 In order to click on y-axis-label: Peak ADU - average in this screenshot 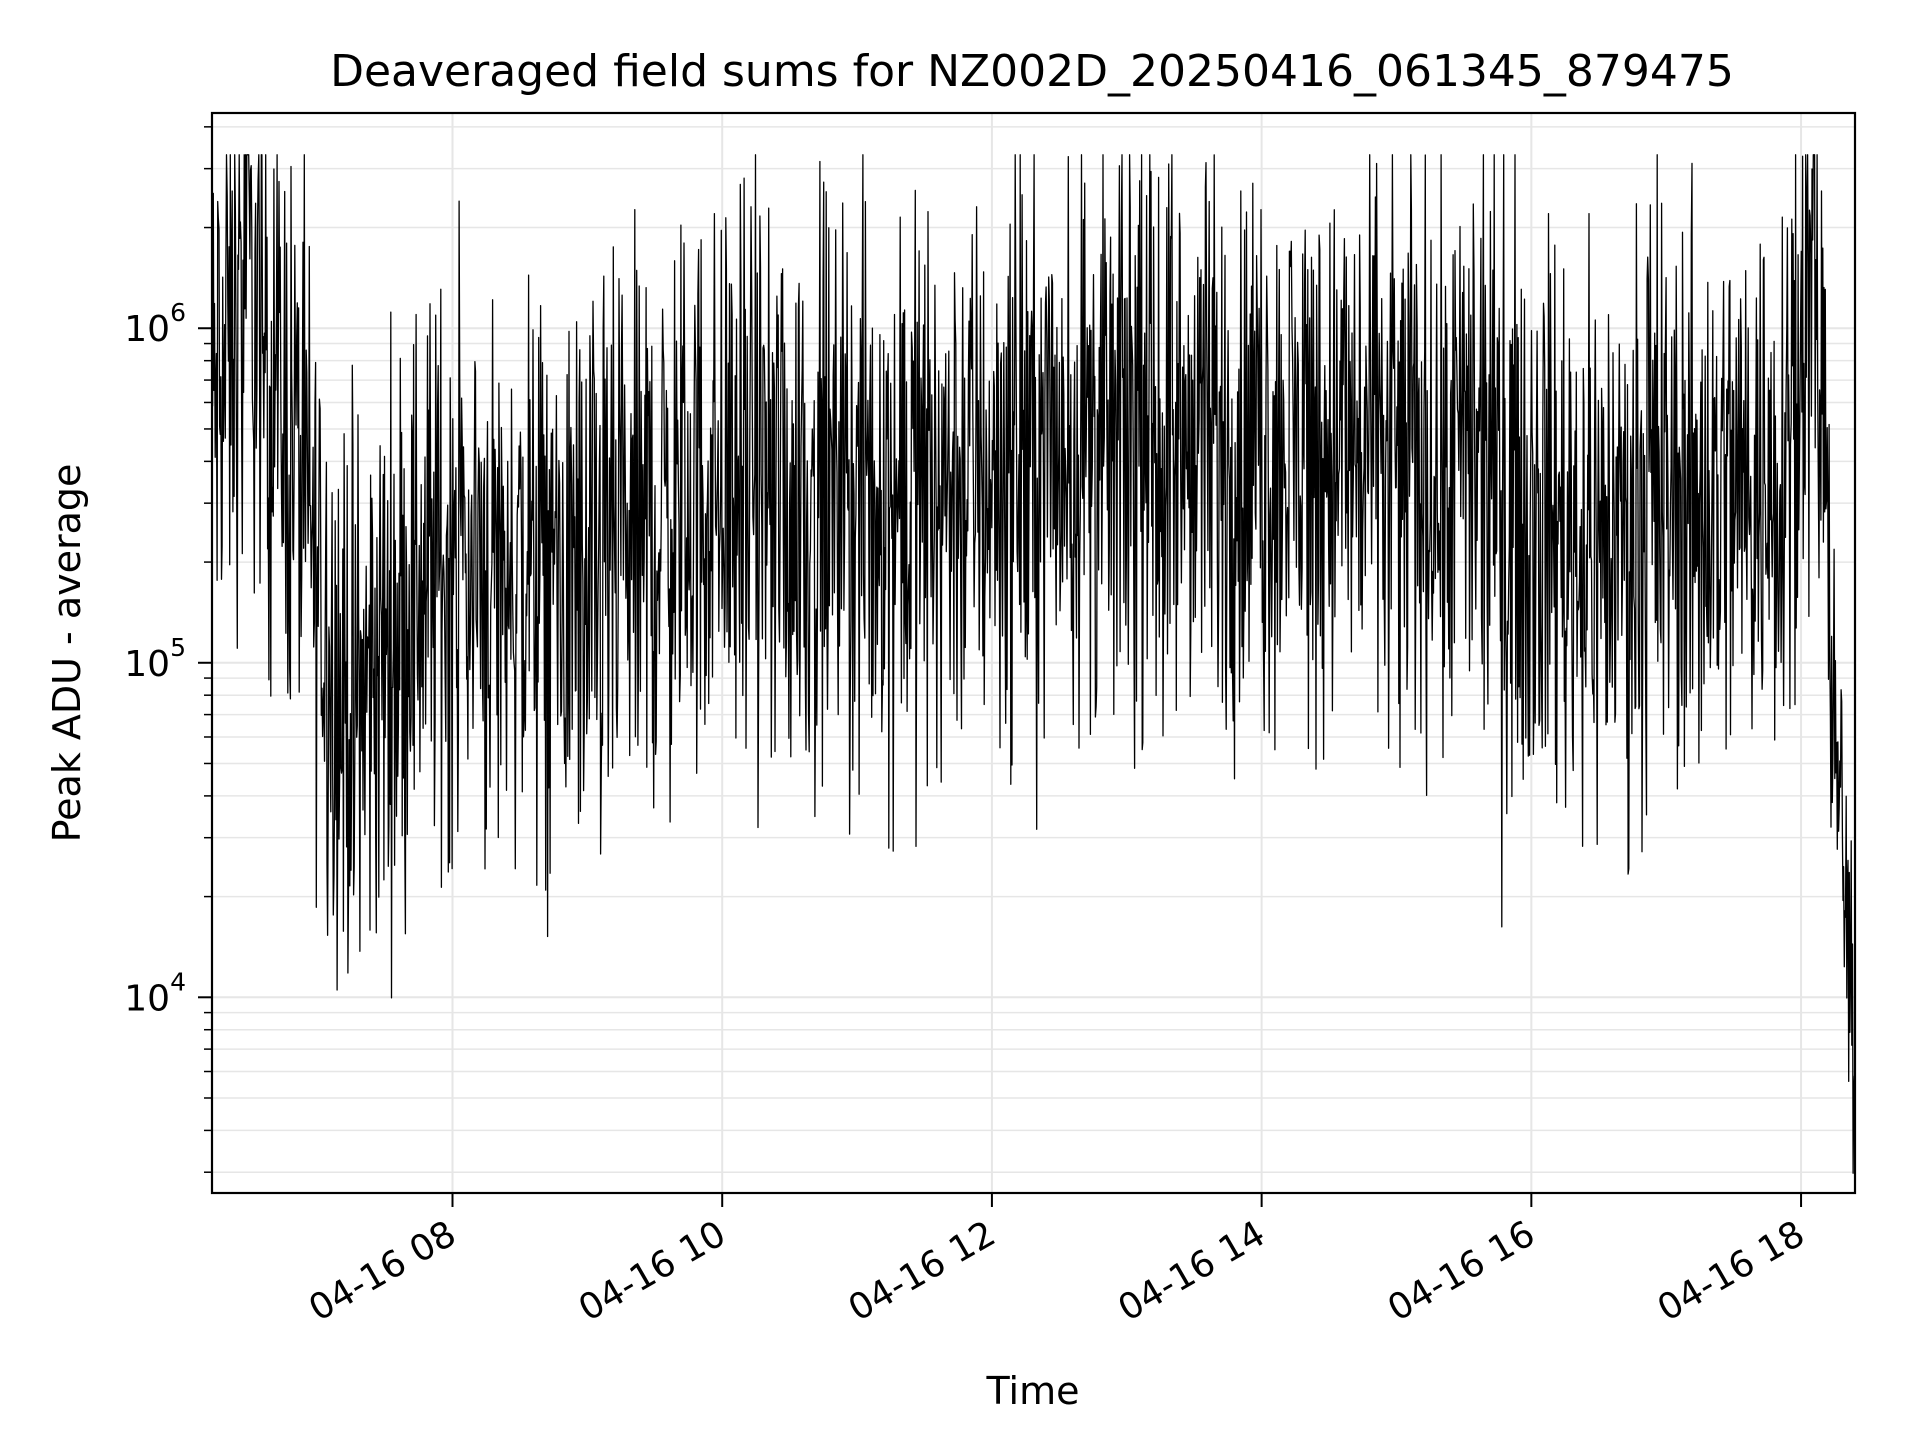, I will do `click(67, 653)`.